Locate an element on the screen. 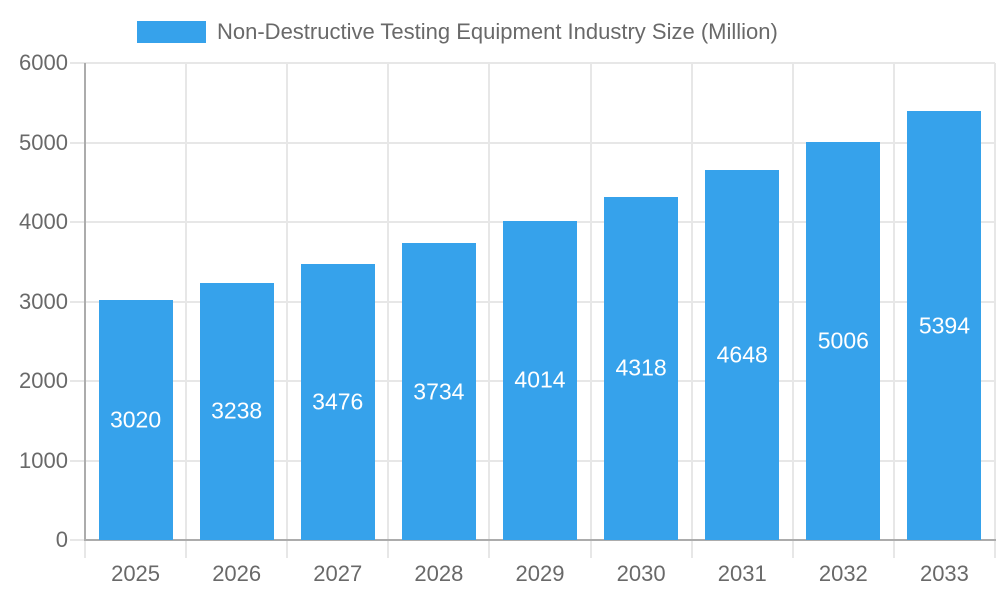 Image resolution: width=1000 pixels, height=600 pixels. bar-value-label: 3734 is located at coordinates (439, 391).